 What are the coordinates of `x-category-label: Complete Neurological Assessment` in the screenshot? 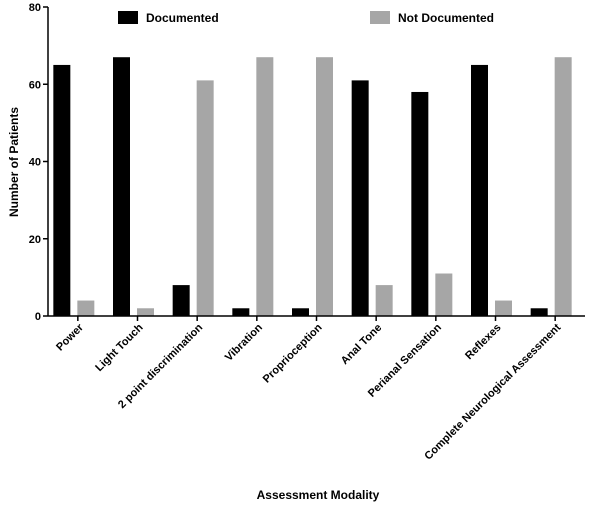 It's located at (492, 391).